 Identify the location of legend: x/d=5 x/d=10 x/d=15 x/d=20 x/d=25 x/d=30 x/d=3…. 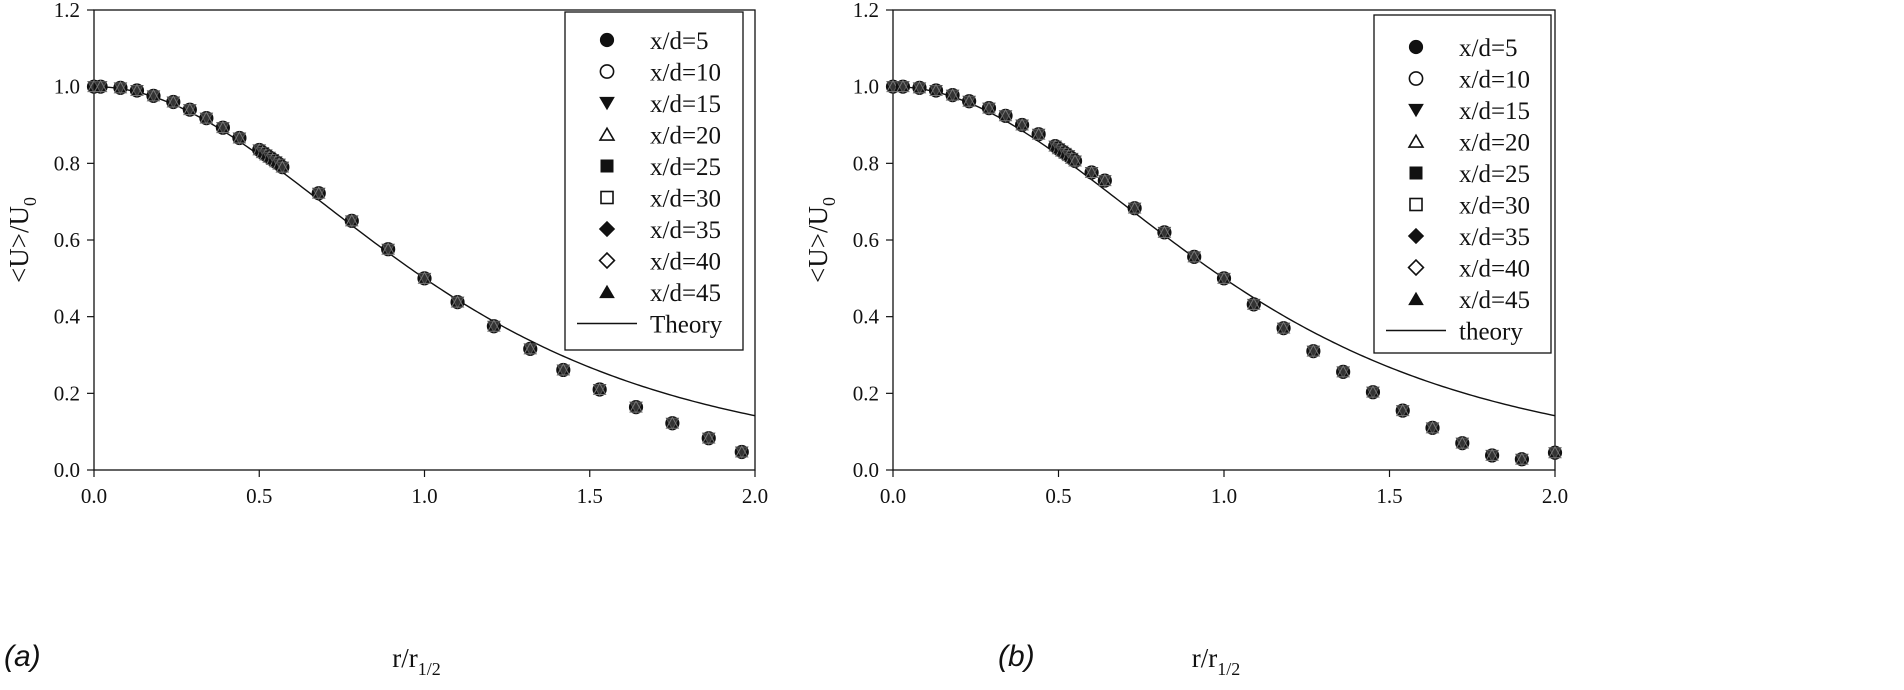
(1462, 184).